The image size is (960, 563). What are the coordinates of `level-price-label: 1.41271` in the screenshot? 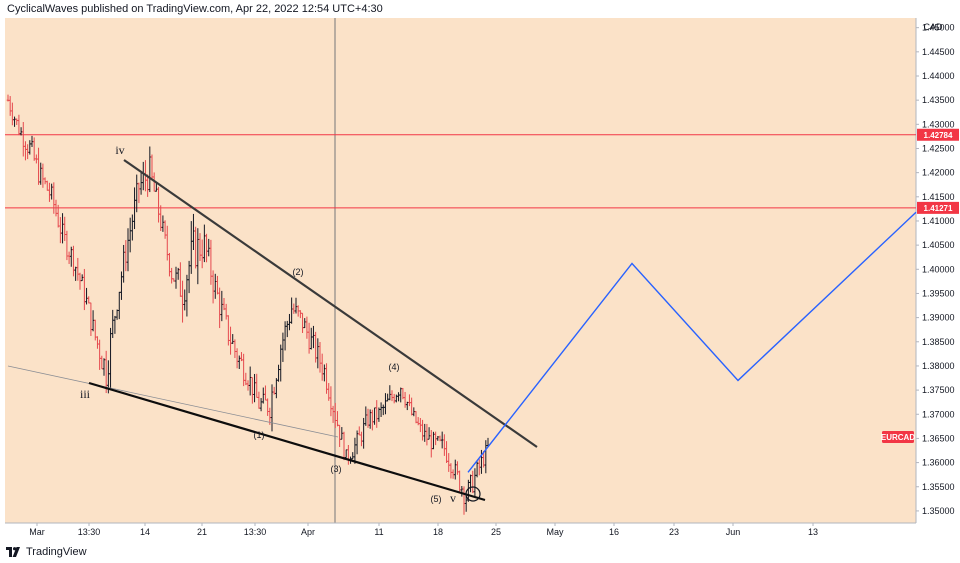 It's located at (938, 208).